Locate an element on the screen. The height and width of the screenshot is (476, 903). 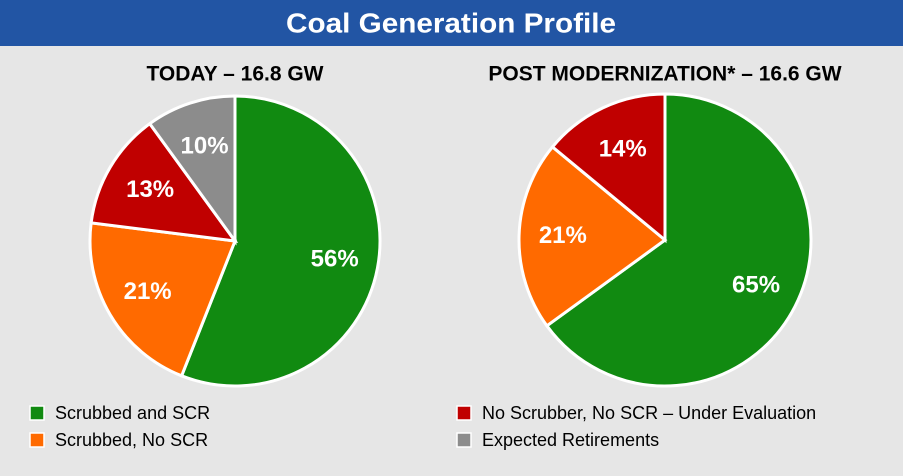
legend-label: No Scrubber, No SCR – Under Evaluation is located at coordinates (649, 413).